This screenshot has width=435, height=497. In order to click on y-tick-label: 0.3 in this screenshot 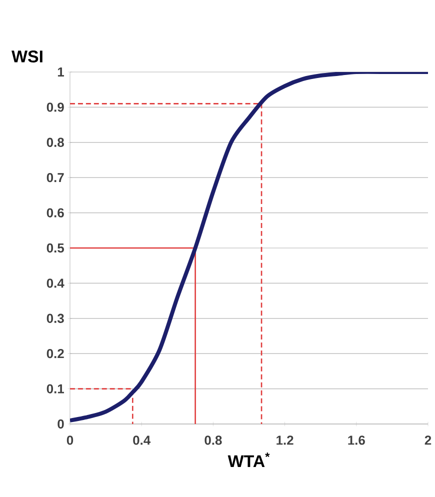, I will do `click(55, 318)`.